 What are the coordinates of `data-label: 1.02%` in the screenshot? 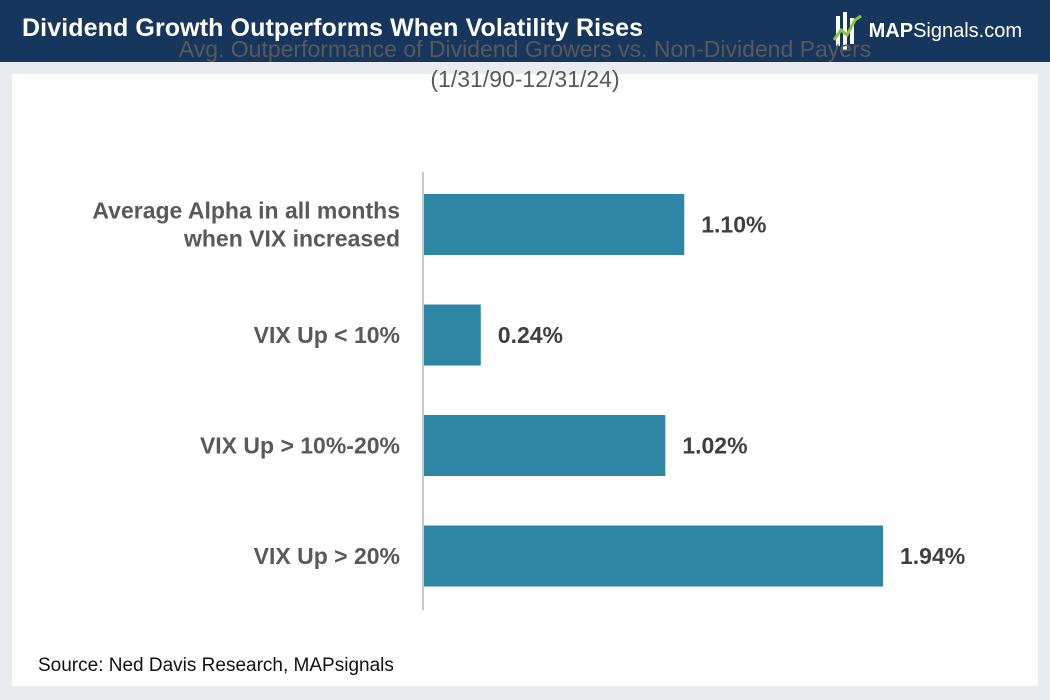 It's located at (714, 446).